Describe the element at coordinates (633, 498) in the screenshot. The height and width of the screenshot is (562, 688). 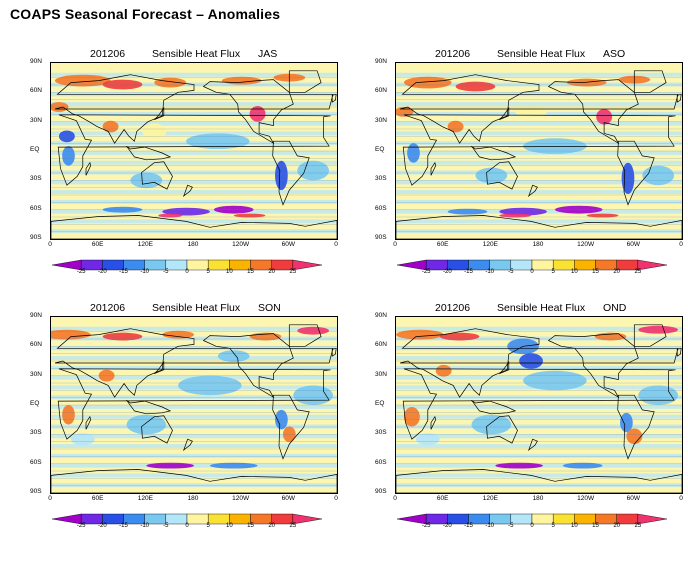
I see `lon-tick-label: 60W` at that location.